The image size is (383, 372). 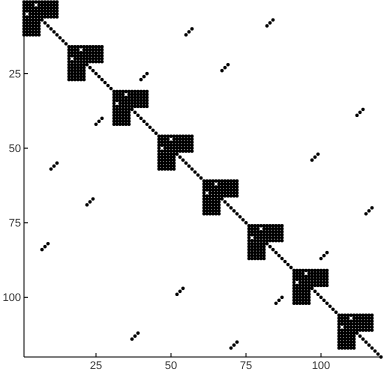 What do you see at coordinates (14, 149) in the screenshot?
I see `y-tick-label: 50` at bounding box center [14, 149].